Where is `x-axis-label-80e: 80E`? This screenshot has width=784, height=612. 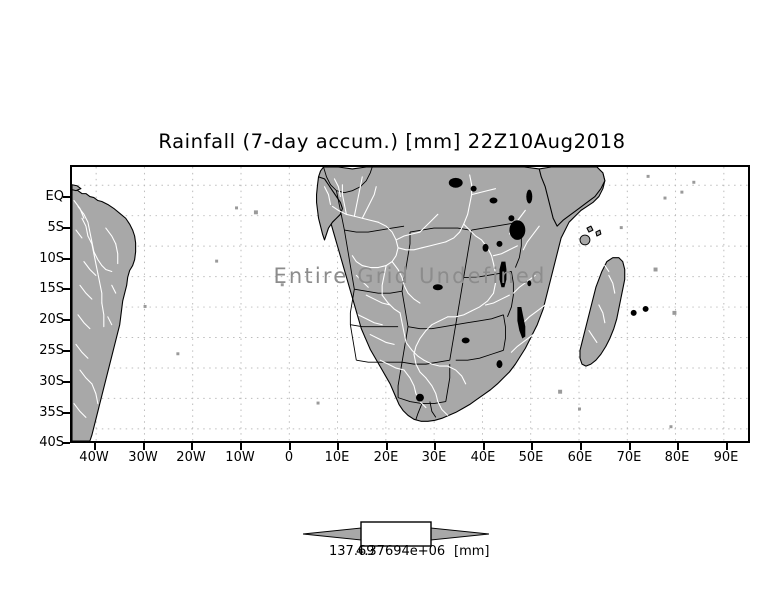
x-axis-label-80e: 80E is located at coordinates (677, 457).